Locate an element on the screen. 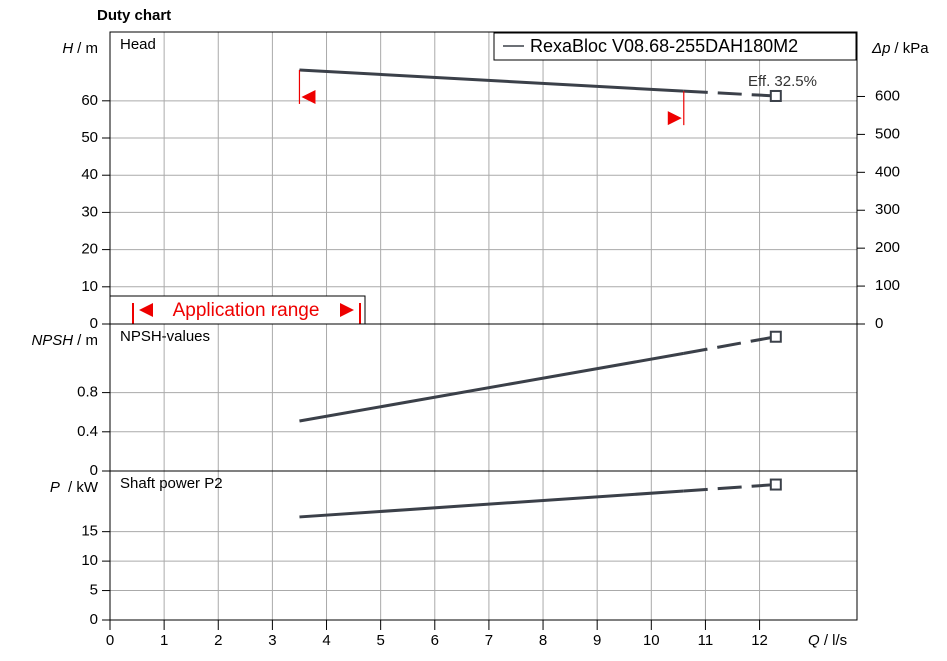 This screenshot has width=947, height=661. y-tick-label: 20 is located at coordinates (89, 249).